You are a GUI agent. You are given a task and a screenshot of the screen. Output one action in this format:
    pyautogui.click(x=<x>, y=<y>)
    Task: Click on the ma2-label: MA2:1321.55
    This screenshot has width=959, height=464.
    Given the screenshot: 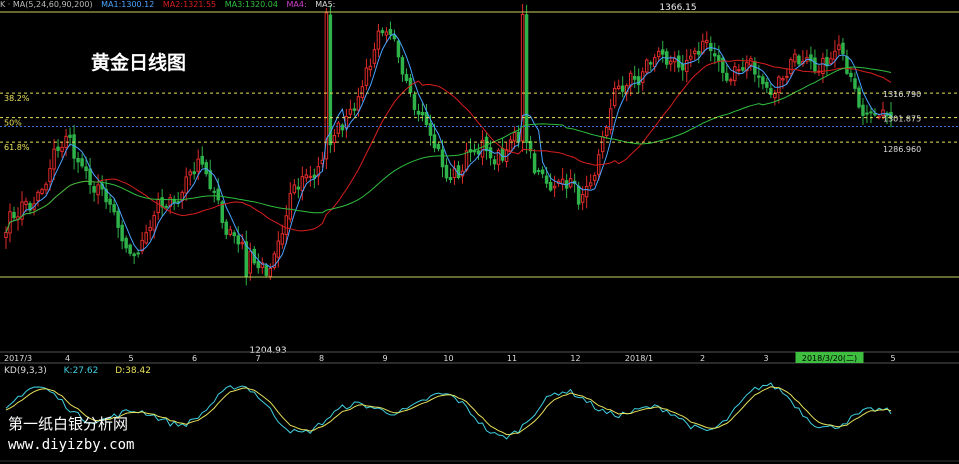 What is the action you would take?
    pyautogui.click(x=189, y=4)
    